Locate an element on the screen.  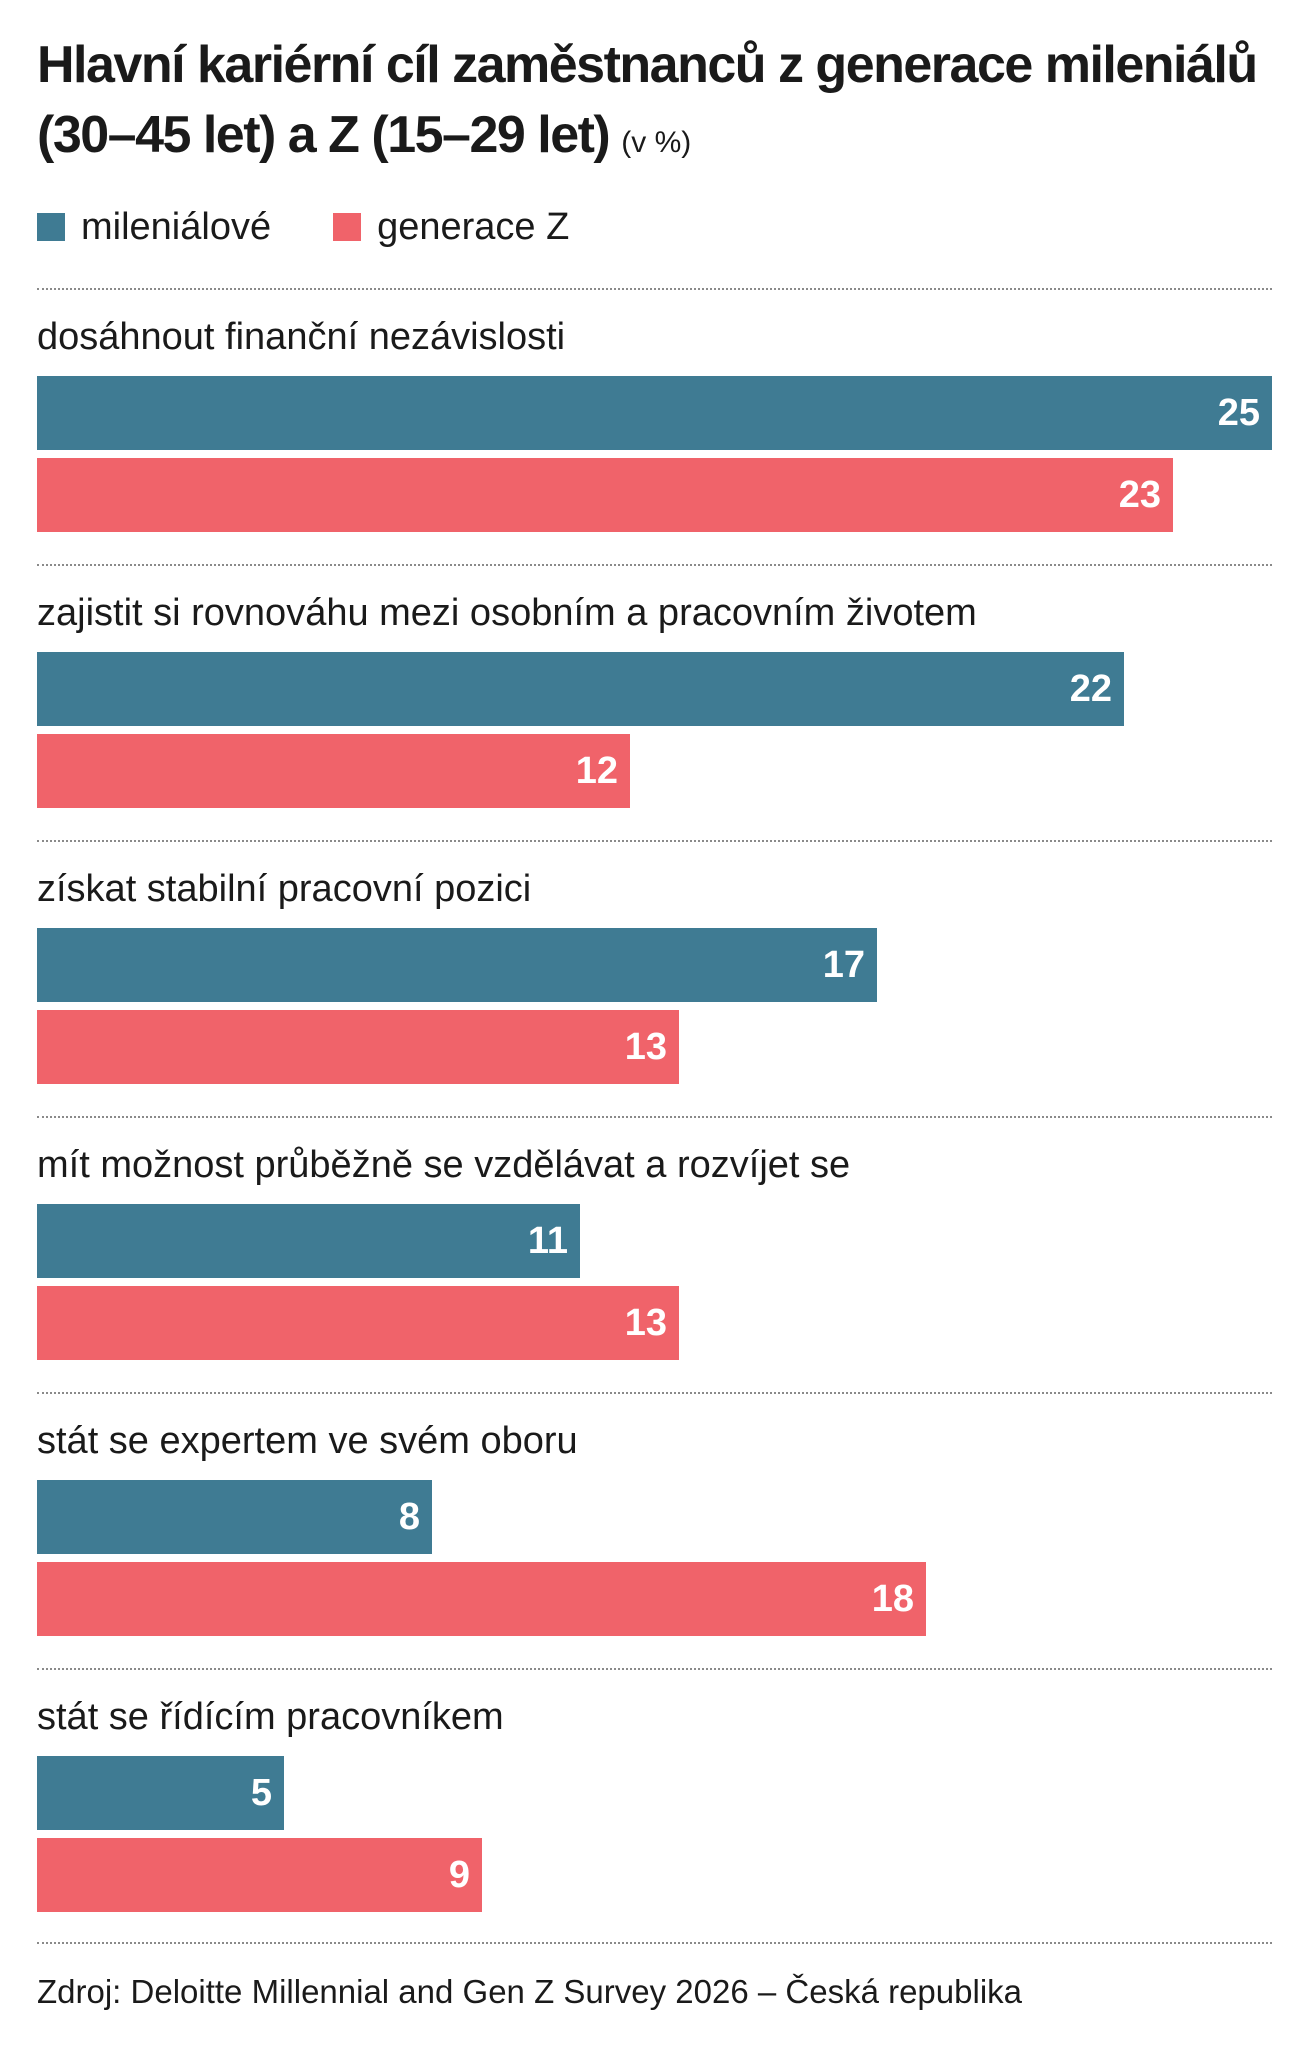
bar-millennials: 5 is located at coordinates (160, 1793).